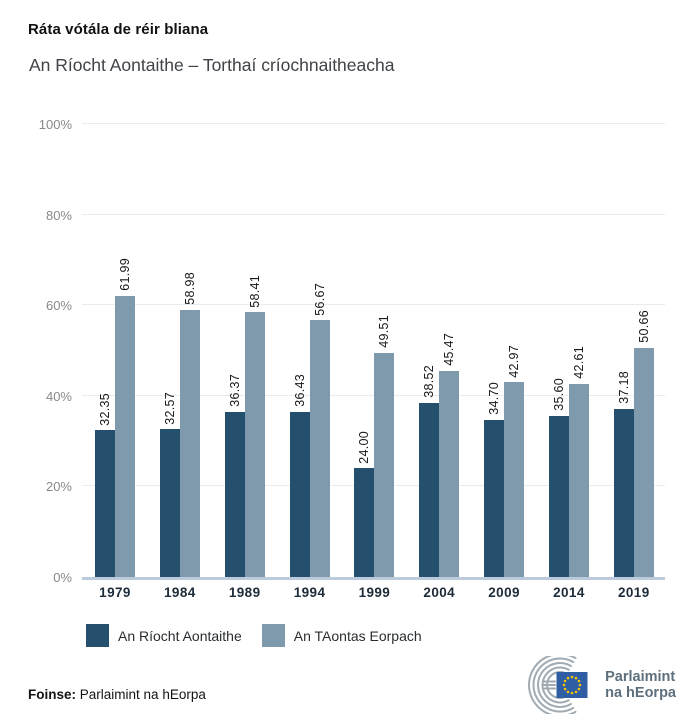 The width and height of the screenshot is (700, 724). I want to click on bar-1994-series1, so click(319, 448).